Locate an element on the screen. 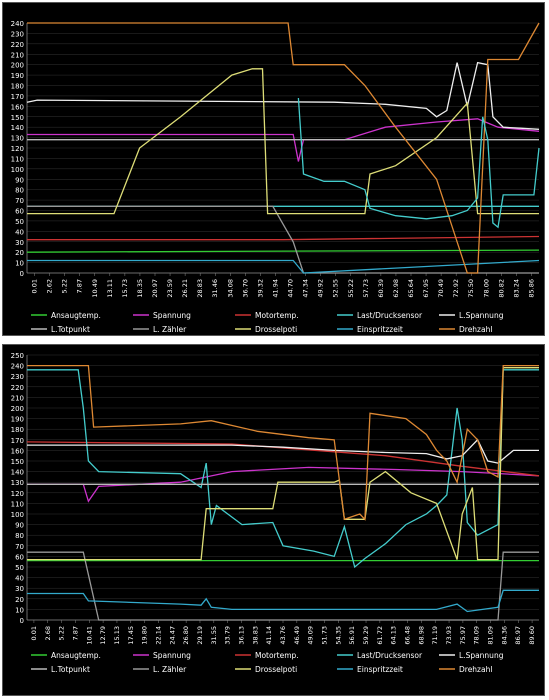 Image resolution: width=549 pixels, height=700 pixels. legend-label: L. Zähler is located at coordinates (170, 669).